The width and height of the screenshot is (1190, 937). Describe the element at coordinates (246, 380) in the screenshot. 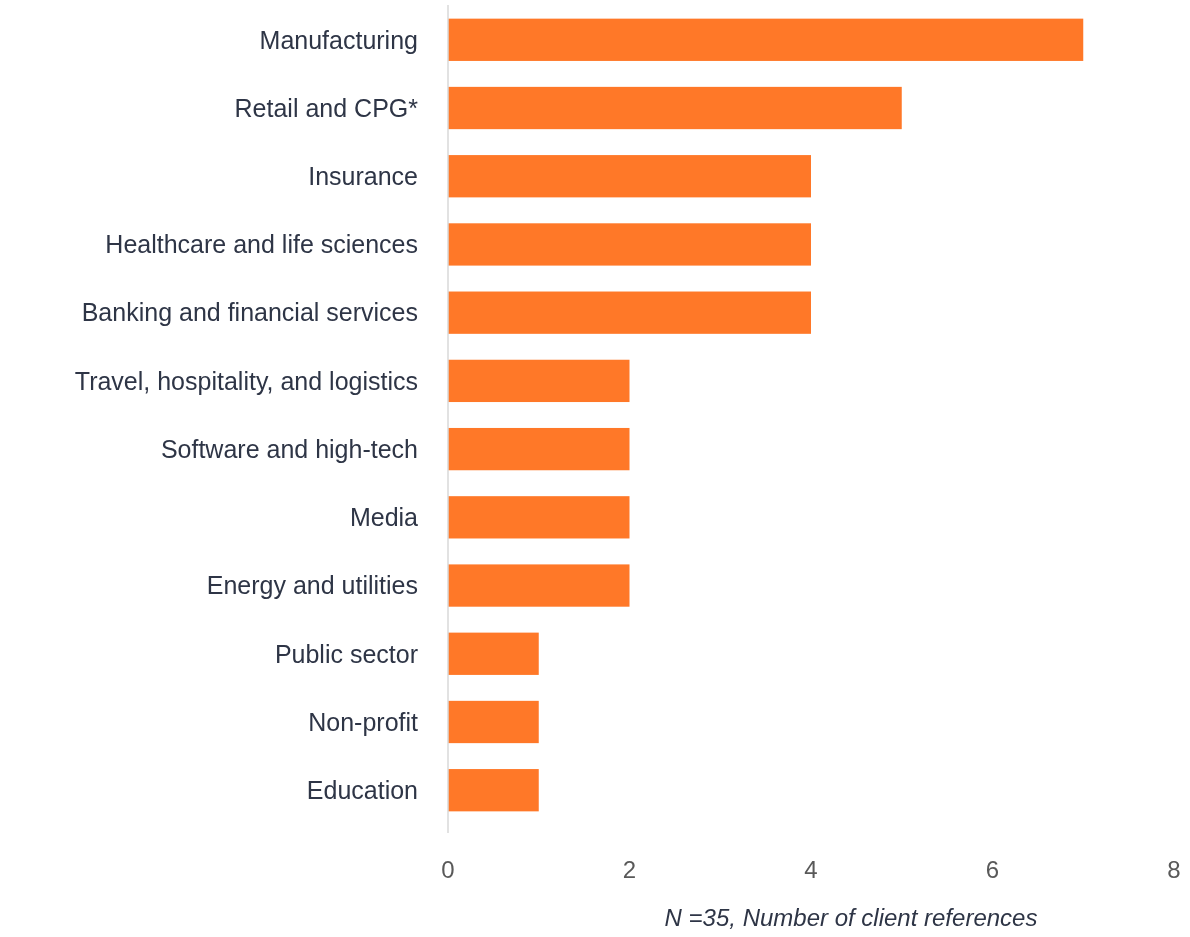

I see `y-tick-label: Travel, hospitality, and logistics` at that location.